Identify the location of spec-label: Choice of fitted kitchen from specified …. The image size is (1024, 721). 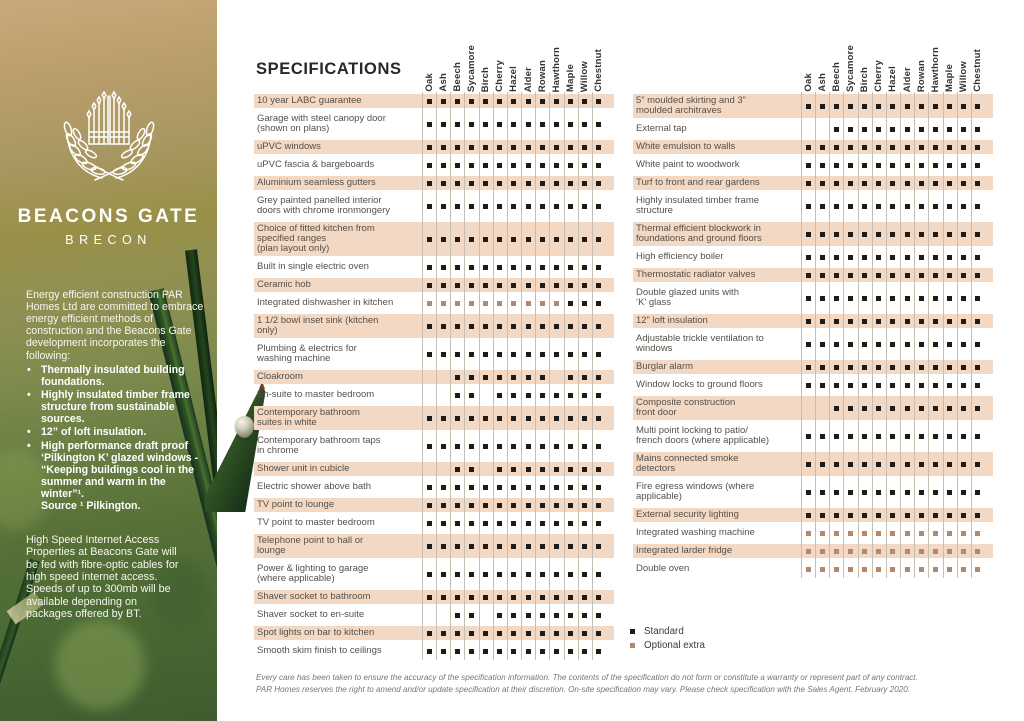
(316, 238).